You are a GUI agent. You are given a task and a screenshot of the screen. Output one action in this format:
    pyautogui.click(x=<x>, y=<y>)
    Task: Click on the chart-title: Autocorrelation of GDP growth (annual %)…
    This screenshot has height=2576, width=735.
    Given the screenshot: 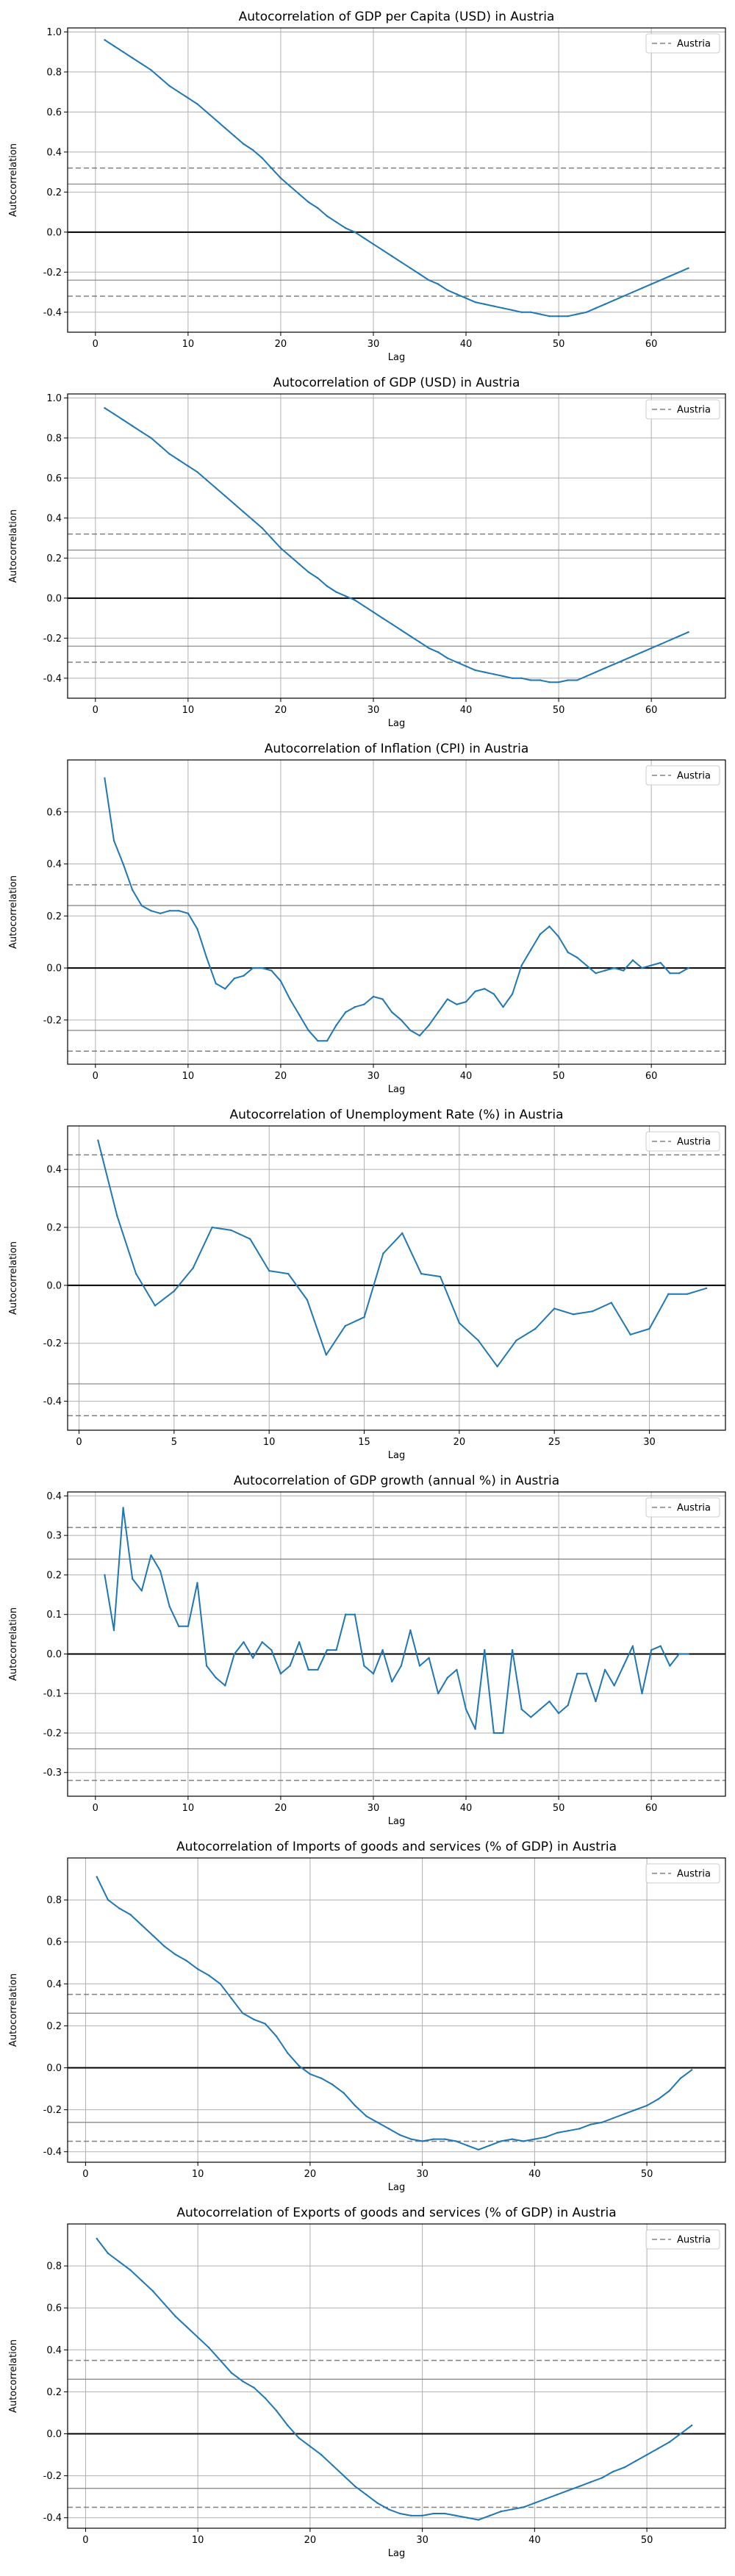 What is the action you would take?
    pyautogui.click(x=396, y=1481)
    